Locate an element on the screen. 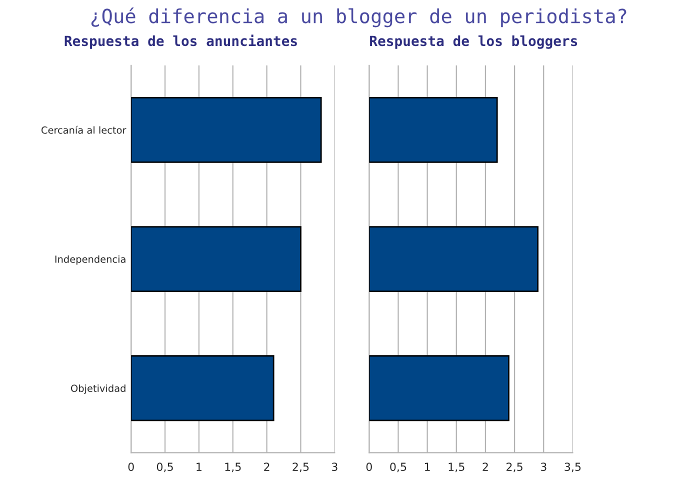 The width and height of the screenshot is (690, 503). y-tick-label: Objetividad is located at coordinates (98, 389).